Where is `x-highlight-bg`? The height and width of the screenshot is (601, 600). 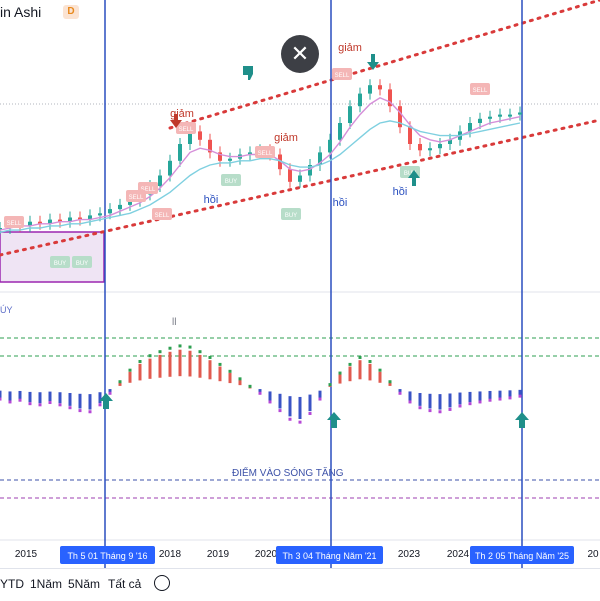 x-highlight-bg is located at coordinates (329, 555).